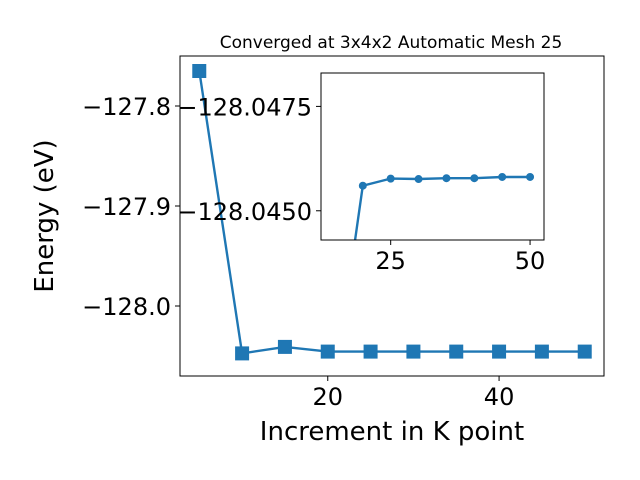  I want to click on inset-series-line, so click(442, 207).